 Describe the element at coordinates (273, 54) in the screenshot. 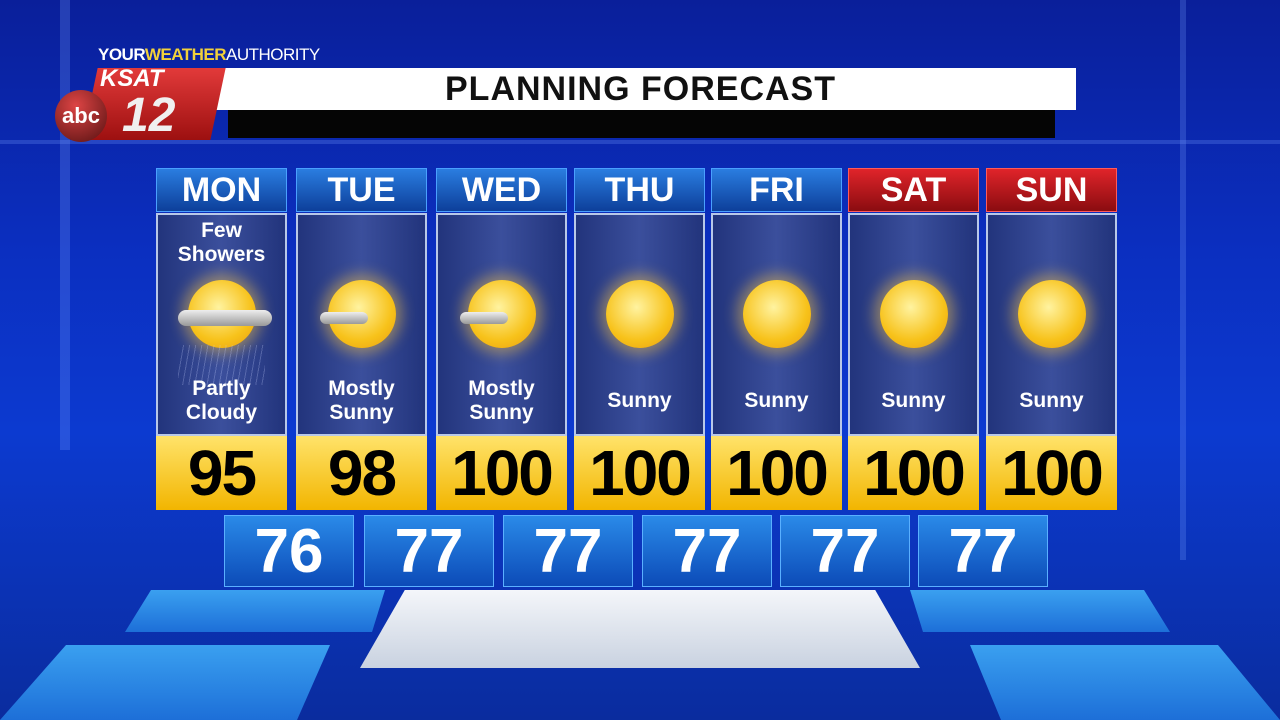

I see `tagline-authority: AUTHORITY` at that location.